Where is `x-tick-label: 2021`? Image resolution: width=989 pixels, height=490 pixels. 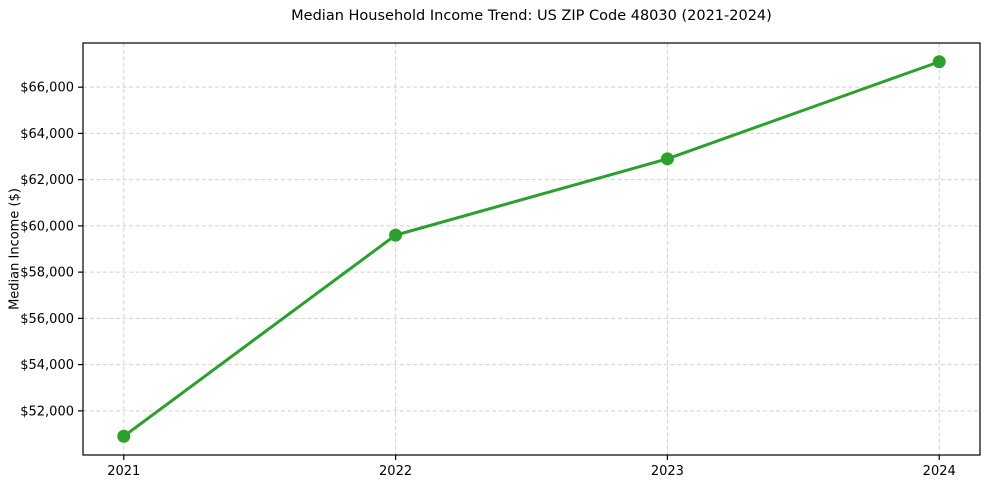 x-tick-label: 2021 is located at coordinates (123, 471).